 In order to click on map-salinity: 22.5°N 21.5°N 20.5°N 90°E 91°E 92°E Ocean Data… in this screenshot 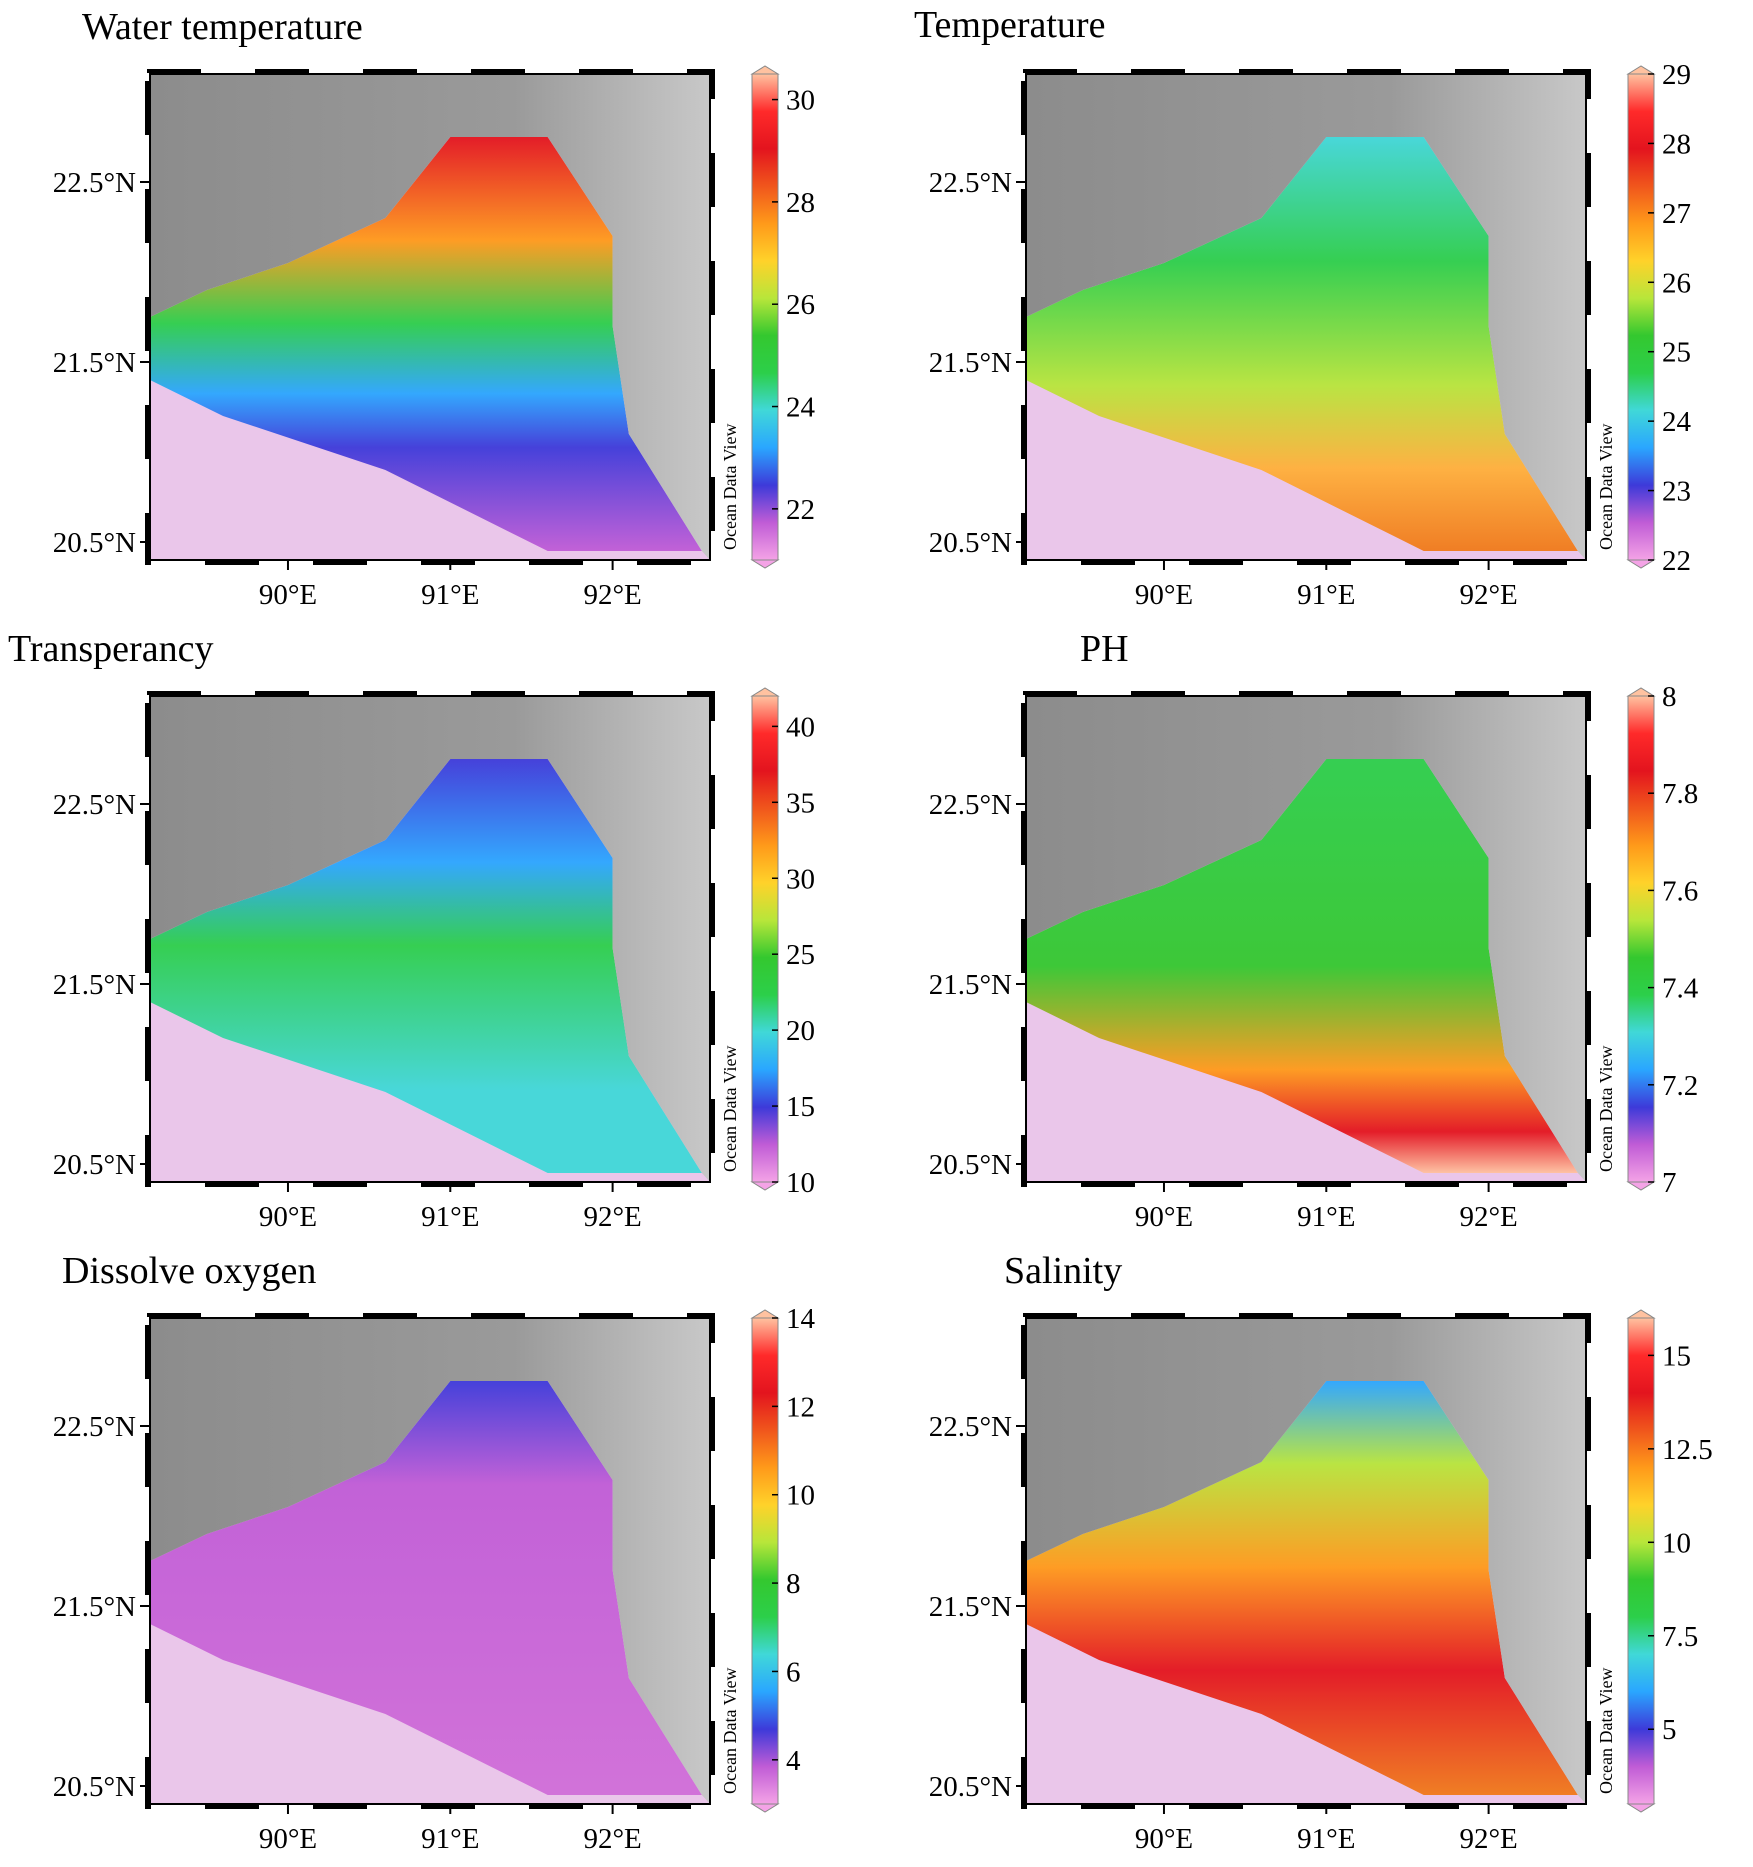, I will do `click(1321, 1582)`.